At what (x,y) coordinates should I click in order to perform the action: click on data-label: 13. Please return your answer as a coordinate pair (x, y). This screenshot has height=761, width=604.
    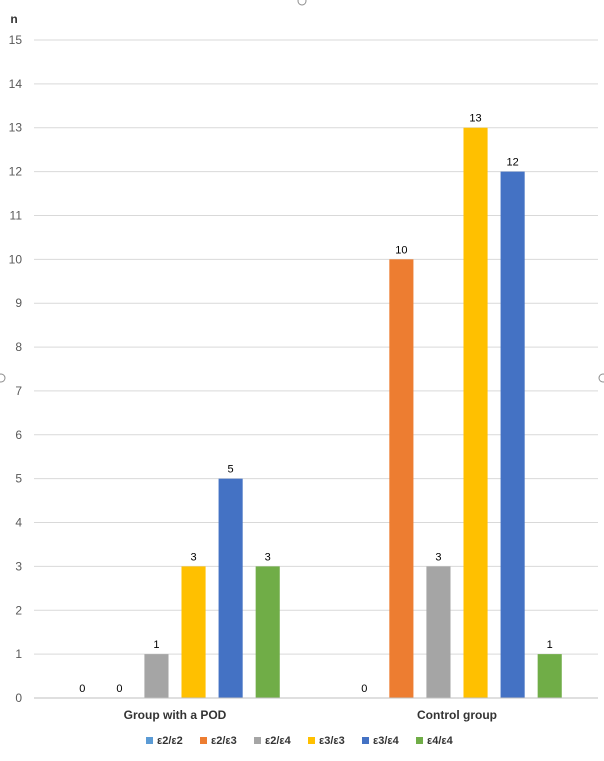
    Looking at the image, I should click on (475, 119).